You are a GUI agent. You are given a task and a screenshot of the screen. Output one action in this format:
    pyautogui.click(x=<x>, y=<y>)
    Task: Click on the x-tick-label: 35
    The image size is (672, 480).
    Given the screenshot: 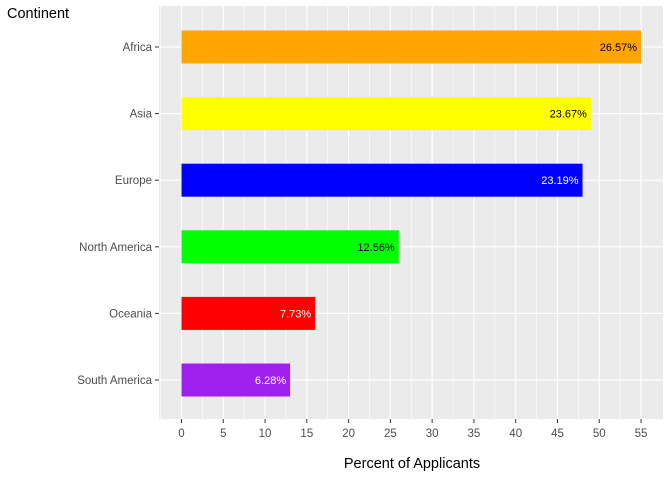 What is the action you would take?
    pyautogui.click(x=474, y=434)
    